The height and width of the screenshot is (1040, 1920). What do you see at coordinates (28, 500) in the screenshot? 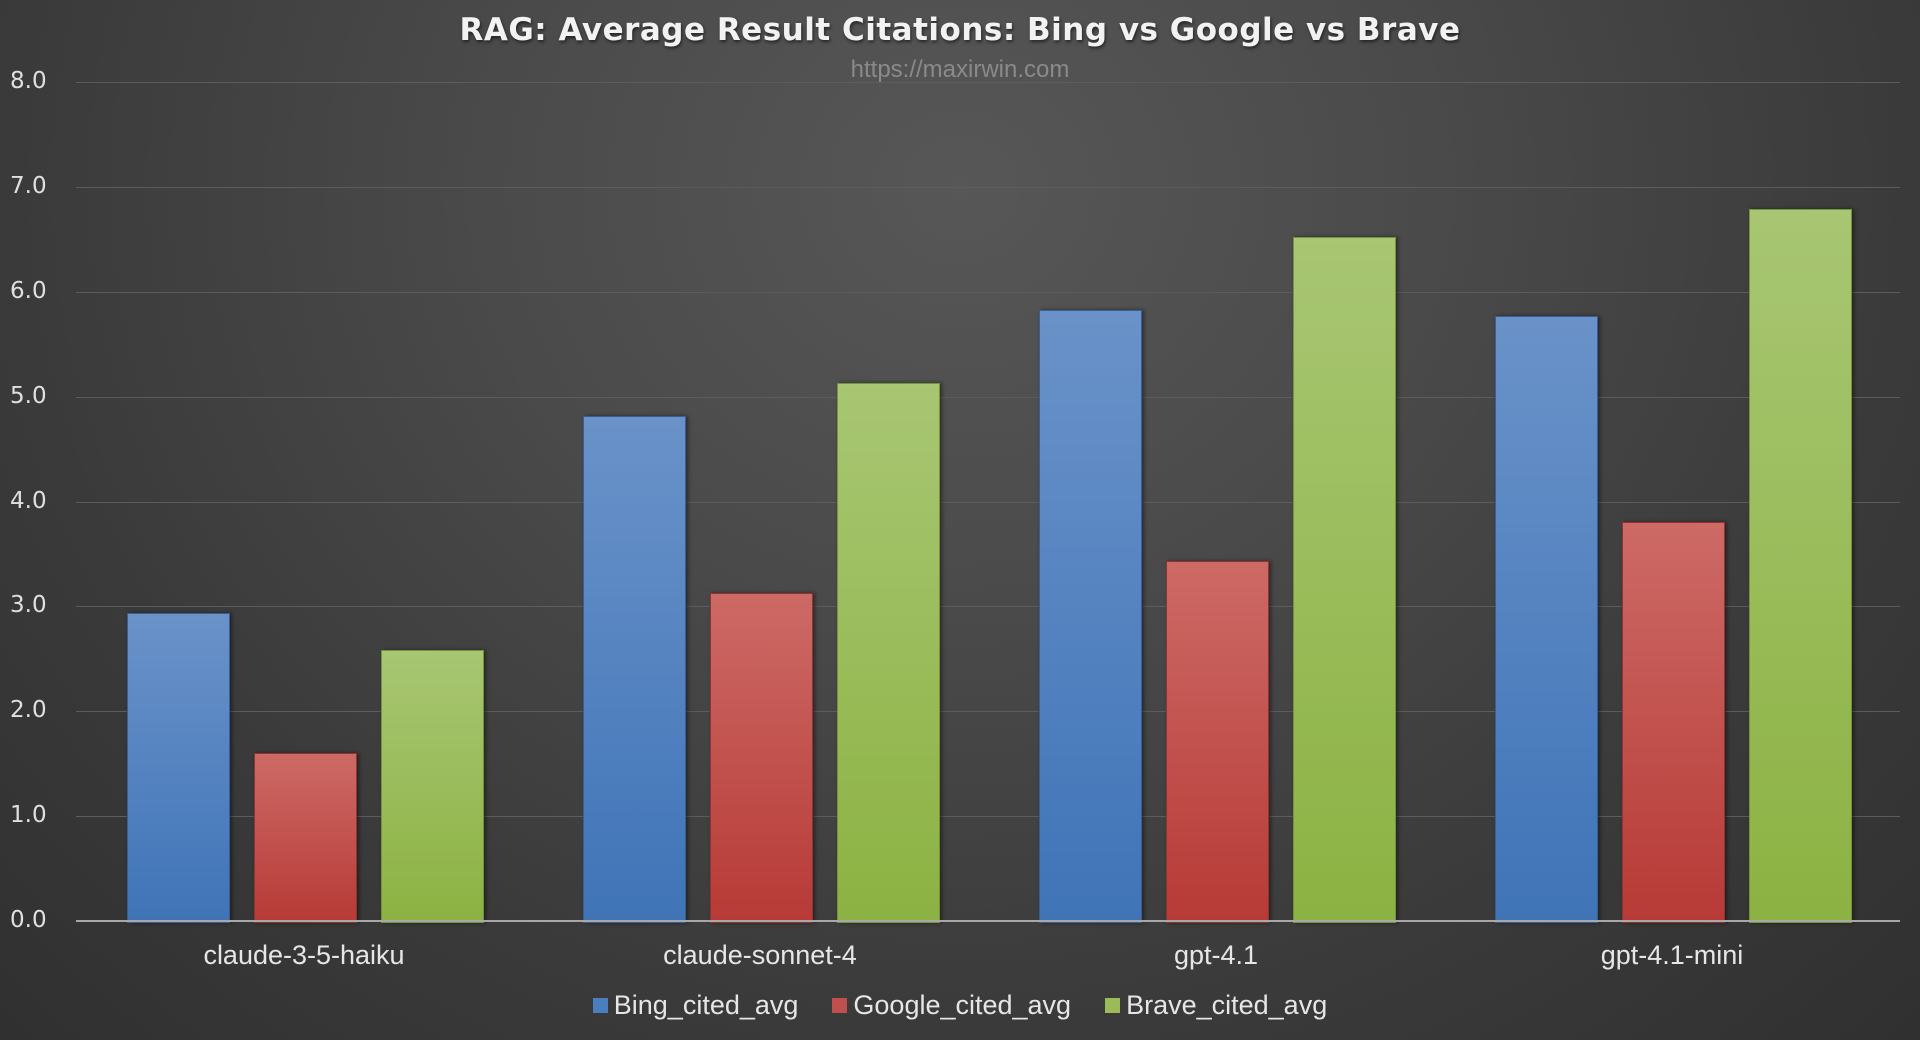
I see `y-tick-label: 4.0` at bounding box center [28, 500].